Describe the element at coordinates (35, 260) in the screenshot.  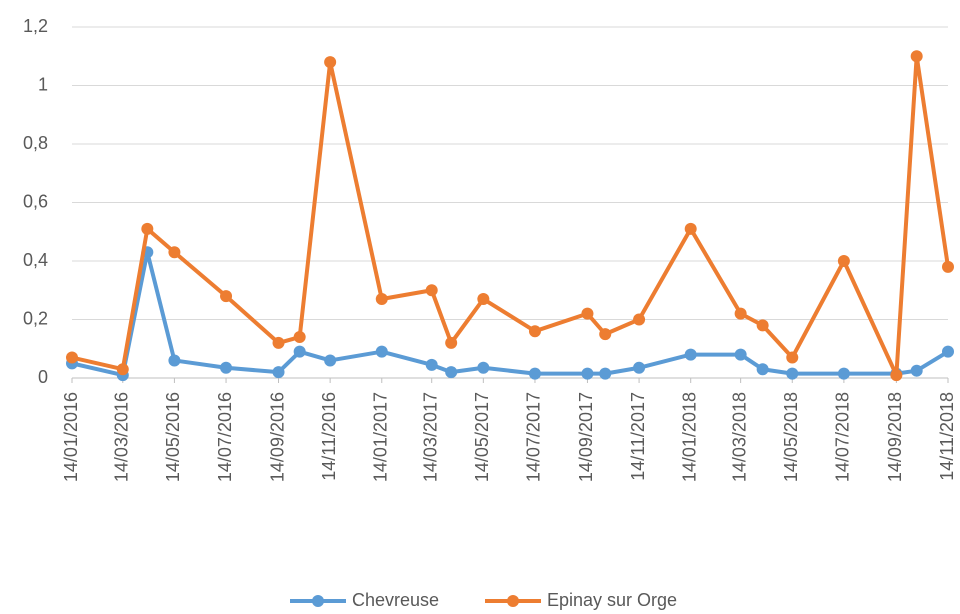
I see `y-tick-label: 0,4` at that location.